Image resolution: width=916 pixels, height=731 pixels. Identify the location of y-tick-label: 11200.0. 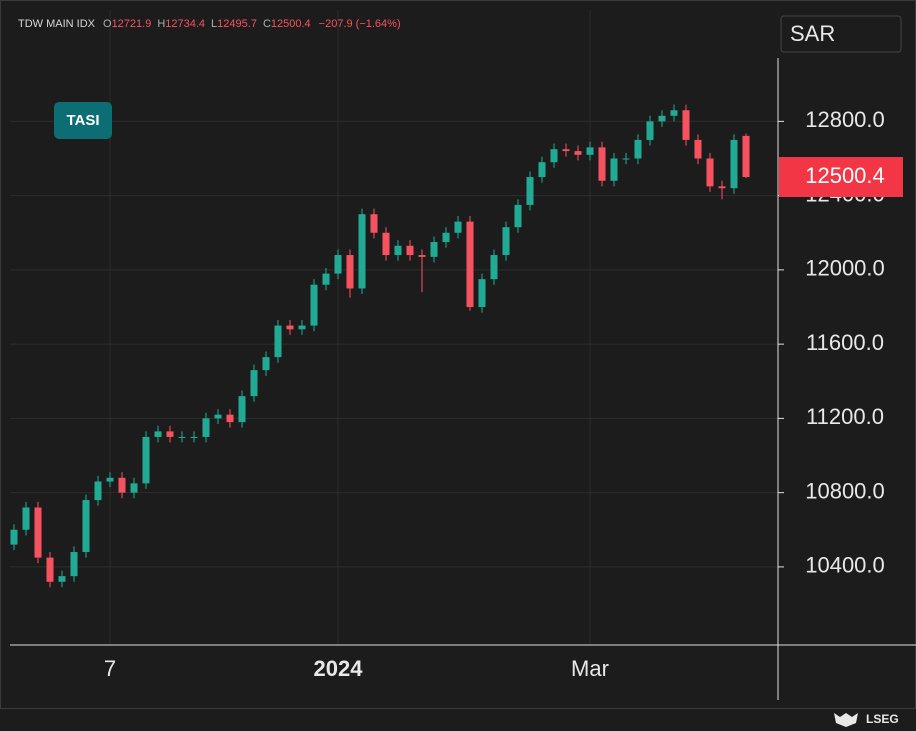
(845, 416).